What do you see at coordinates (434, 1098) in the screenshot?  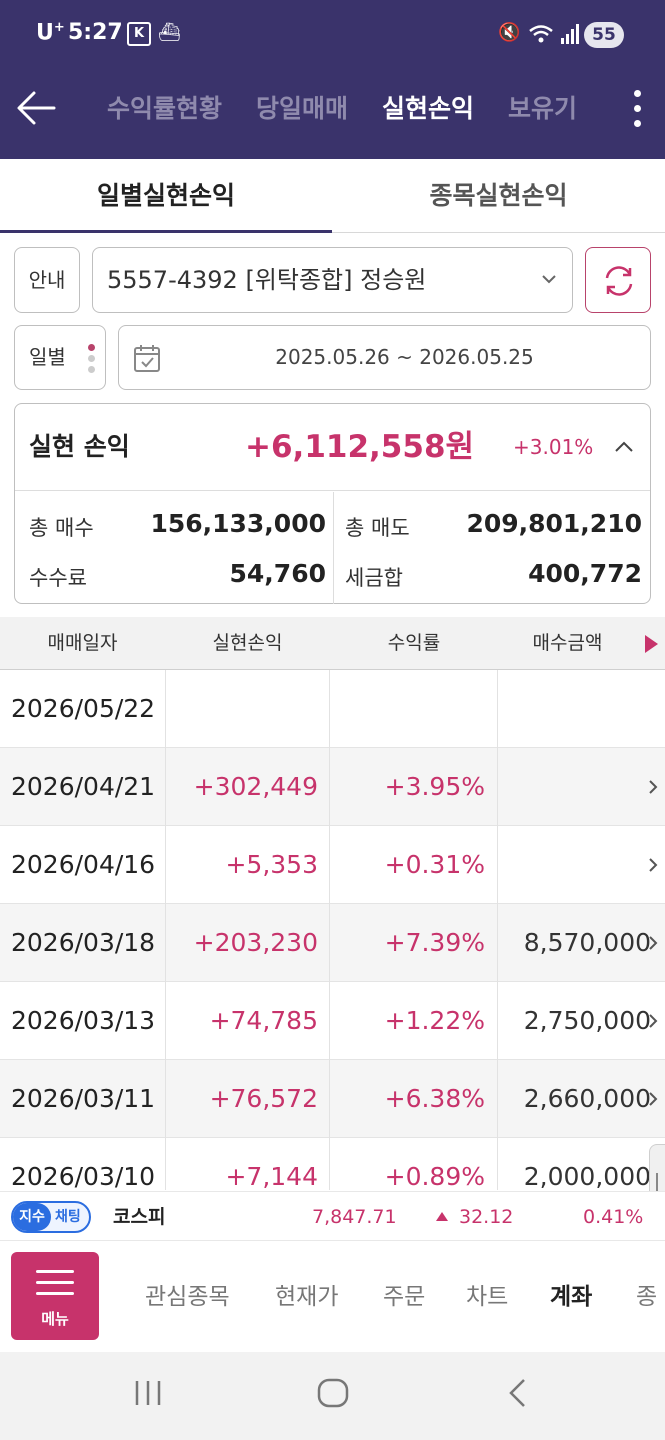 I see `row-rate: +6.38%` at bounding box center [434, 1098].